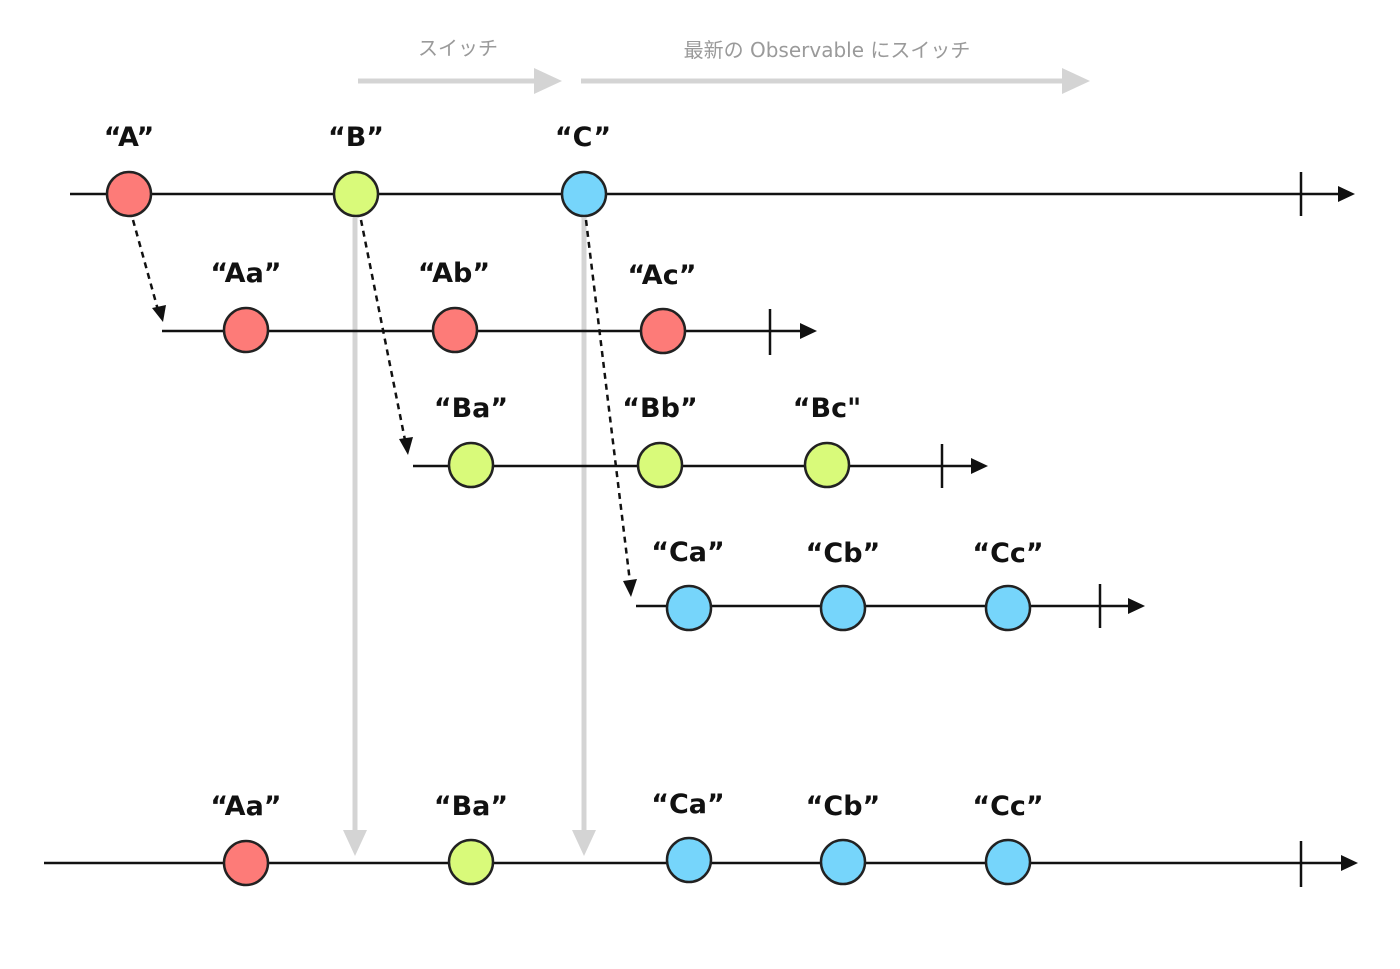 This screenshot has height=969, width=1400. Describe the element at coordinates (1008, 608) in the screenshot. I see `marble-cc` at that location.